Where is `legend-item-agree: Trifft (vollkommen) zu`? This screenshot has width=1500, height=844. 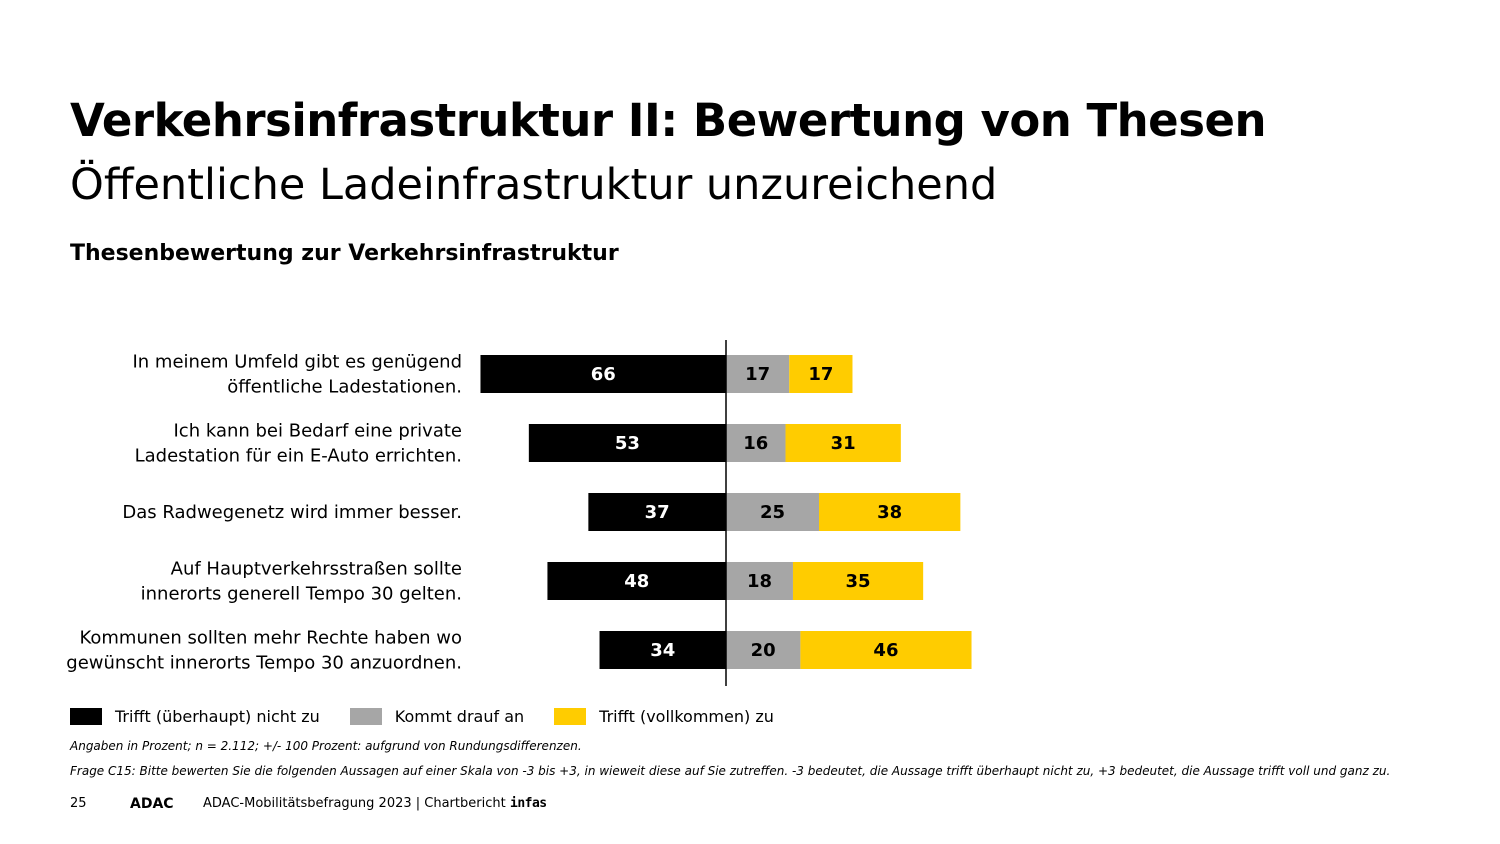 legend-item-agree: Trifft (vollkommen) zu is located at coordinates (664, 716).